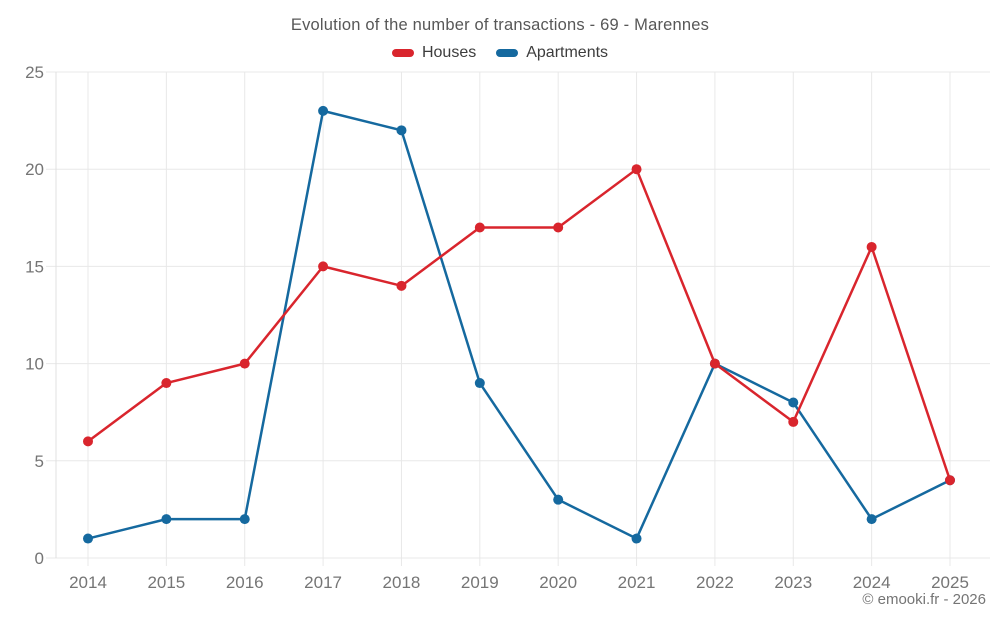 Image resolution: width=1000 pixels, height=625 pixels. Describe the element at coordinates (88, 441) in the screenshot. I see `data-point-houses-2014` at that location.